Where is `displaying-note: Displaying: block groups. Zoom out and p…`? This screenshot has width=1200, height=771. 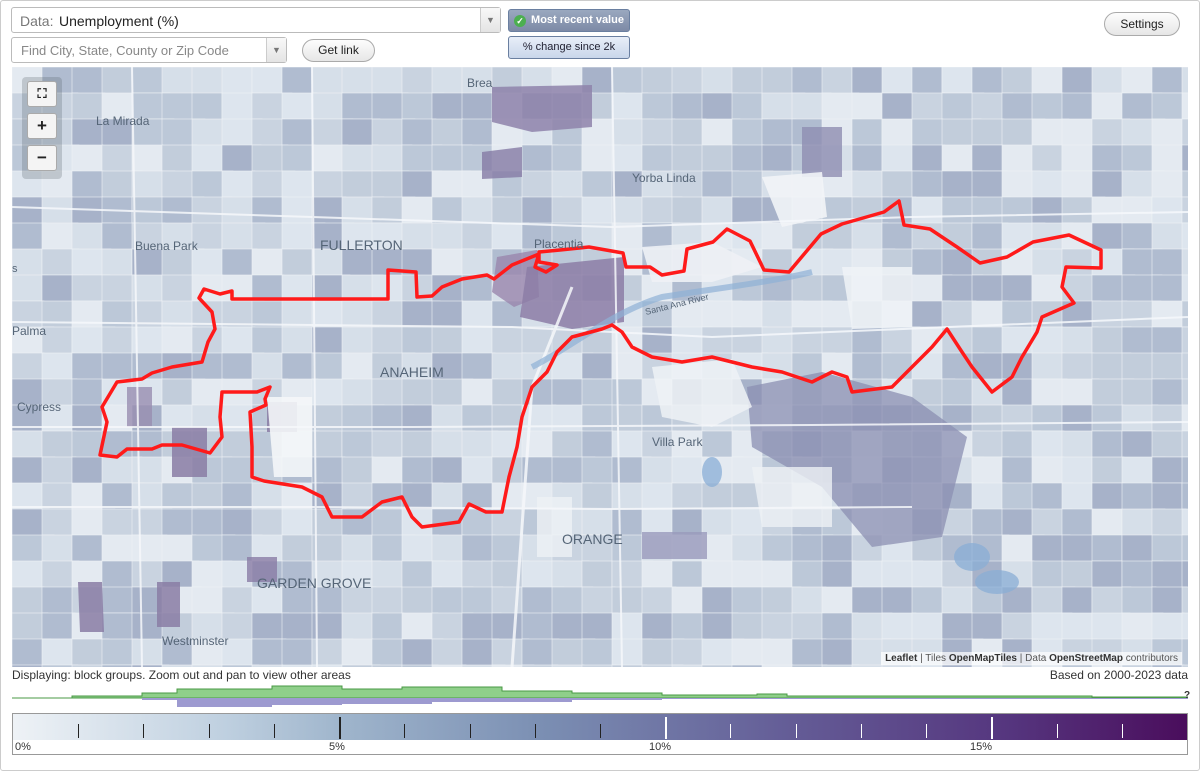
displaying-note: Displaying: block groups. Zoom out and p… is located at coordinates (181, 675).